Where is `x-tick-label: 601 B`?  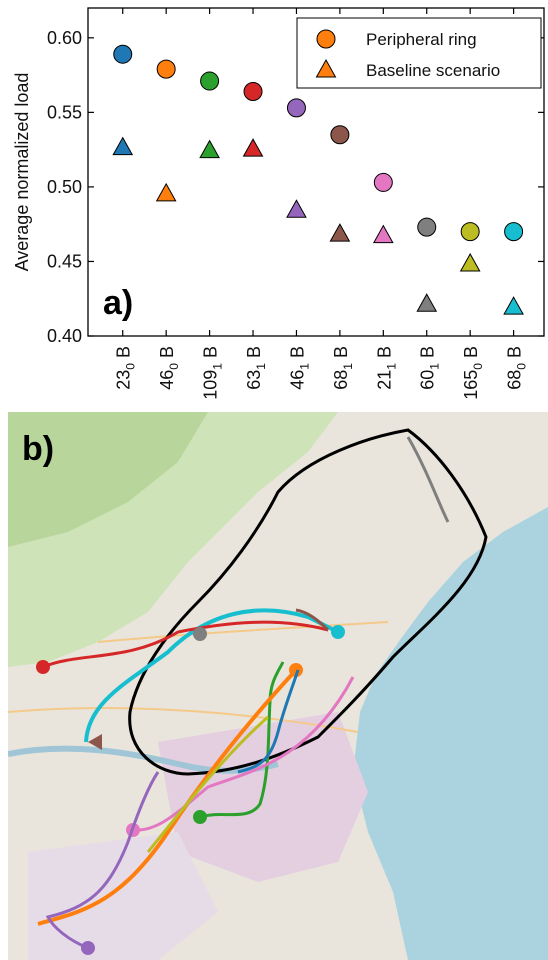 x-tick-label: 601 B is located at coordinates (430, 368).